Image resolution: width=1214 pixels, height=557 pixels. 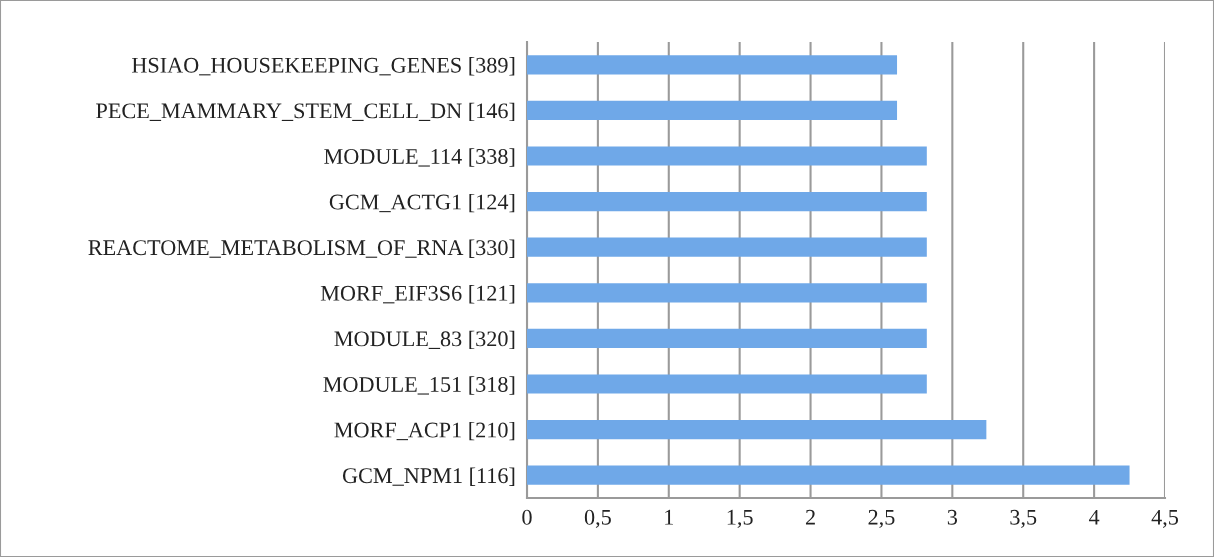 I want to click on y-tick-label: MODULE_151 [318], so click(x=419, y=385).